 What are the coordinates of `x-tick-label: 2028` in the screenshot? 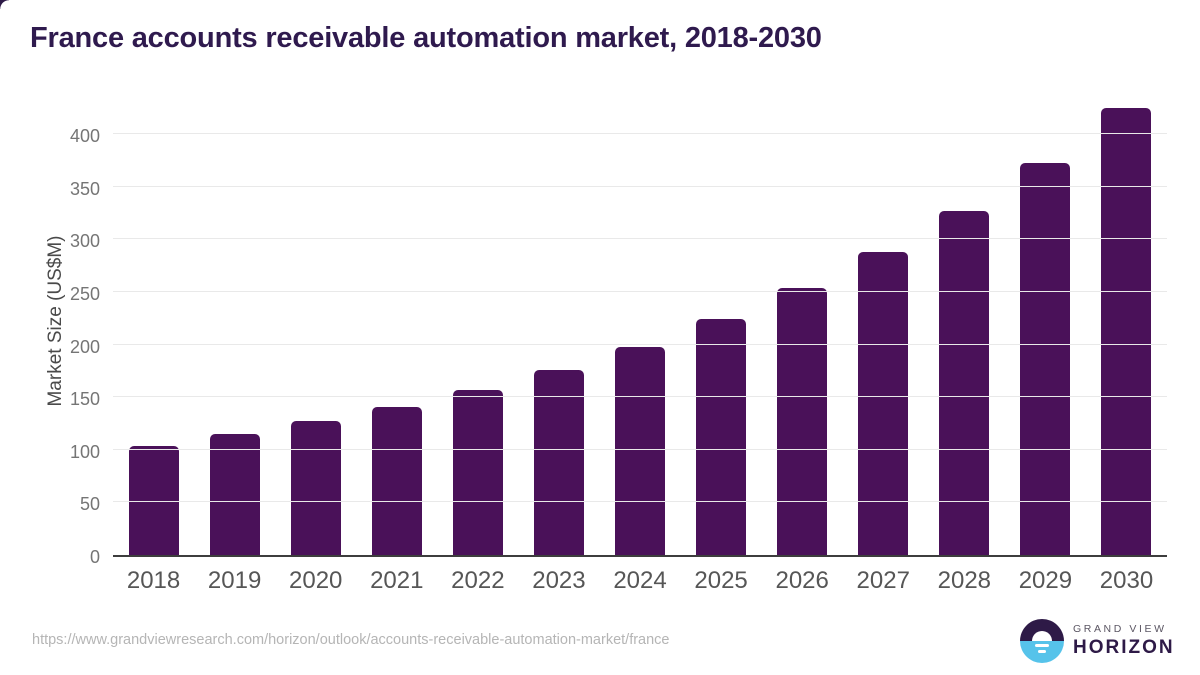 It's located at (964, 580).